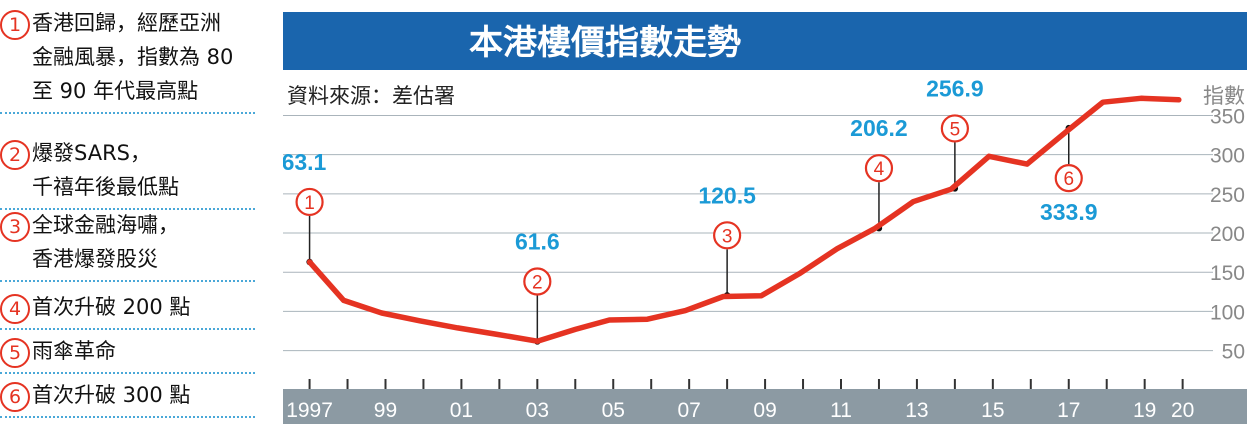 The width and height of the screenshot is (1247, 424). I want to click on legend-item: 2 爆發SARS， 千禧年後最低點, so click(127, 173).